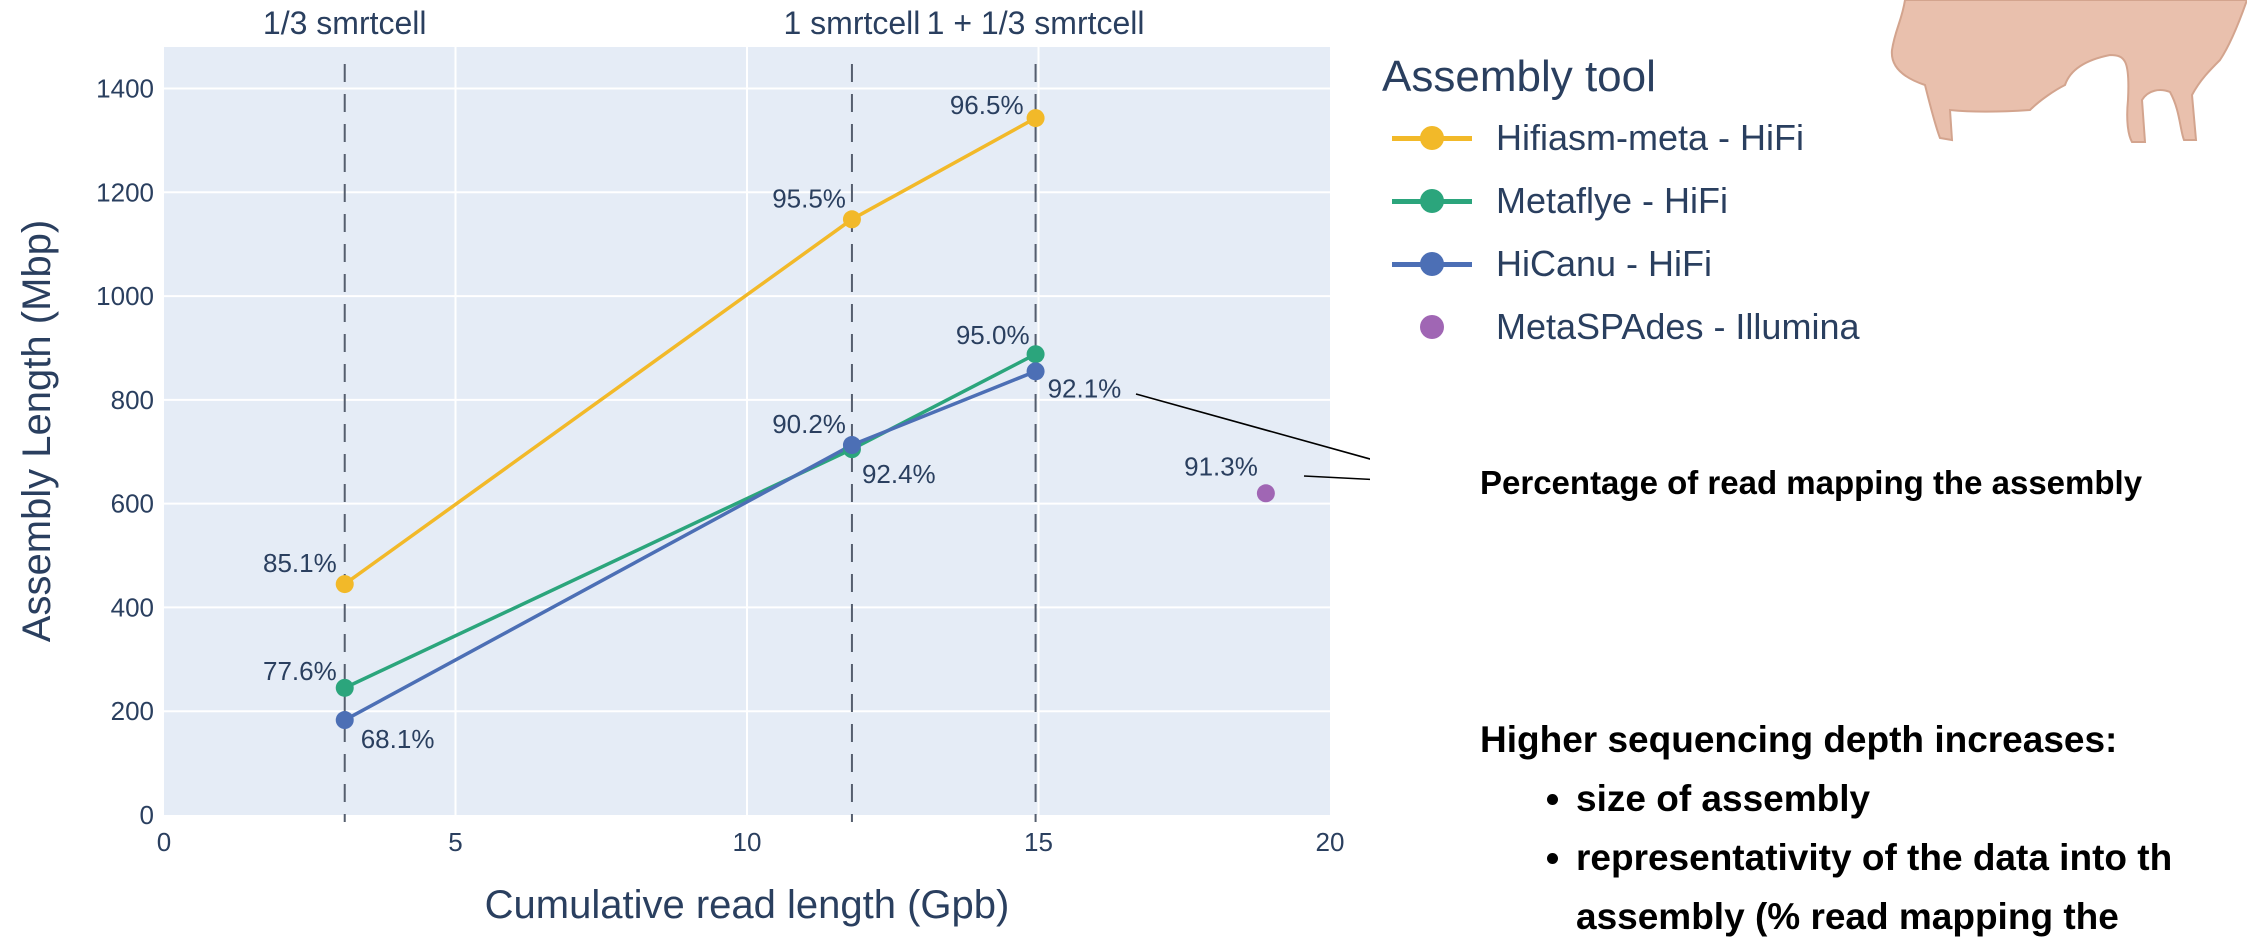 The width and height of the screenshot is (2247, 946). What do you see at coordinates (1874, 857) in the screenshot?
I see `notes-bullet-2: representativity of the data into th` at bounding box center [1874, 857].